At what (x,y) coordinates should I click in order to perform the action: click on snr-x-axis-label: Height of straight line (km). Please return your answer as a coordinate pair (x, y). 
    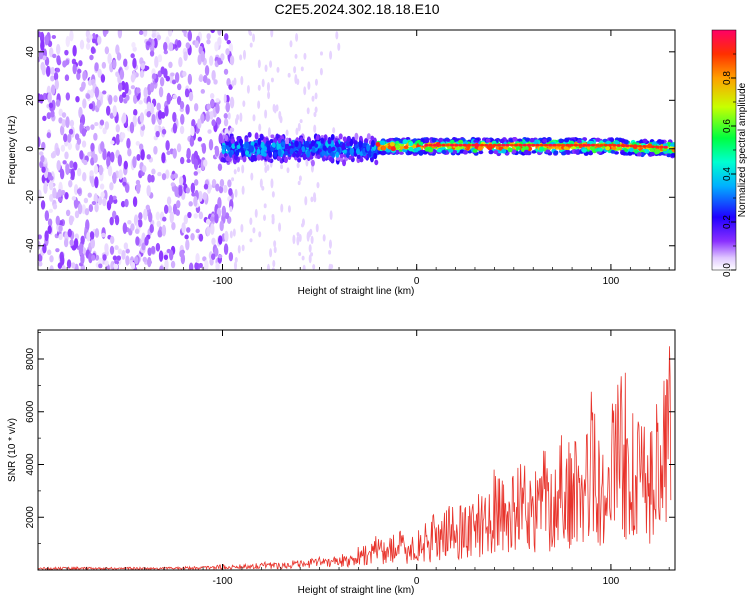
    Looking at the image, I should click on (356, 590).